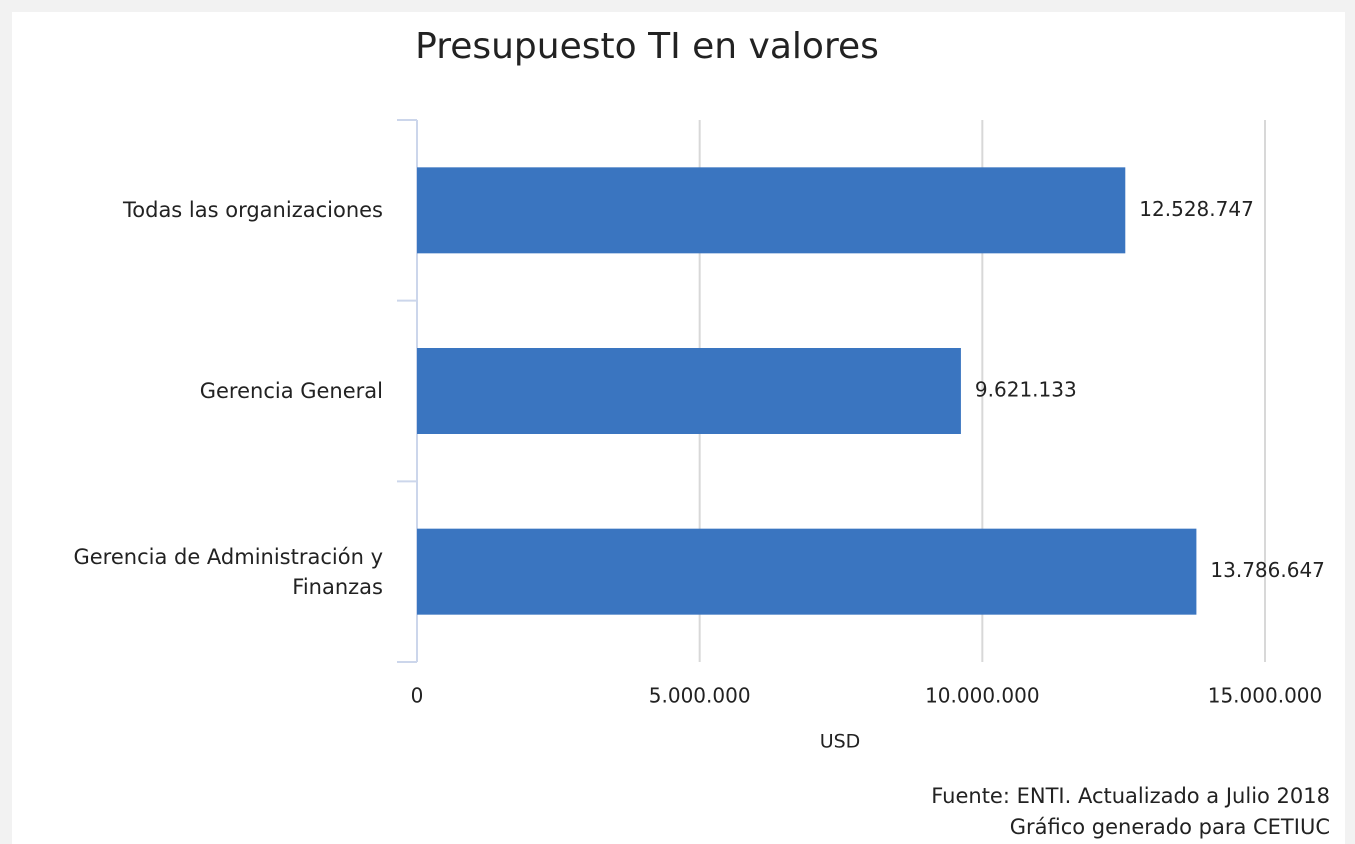 Image resolution: width=1355 pixels, height=844 pixels. What do you see at coordinates (228, 571) in the screenshot?
I see `y-tick-label: Gerencia de Administración y Finanzas` at bounding box center [228, 571].